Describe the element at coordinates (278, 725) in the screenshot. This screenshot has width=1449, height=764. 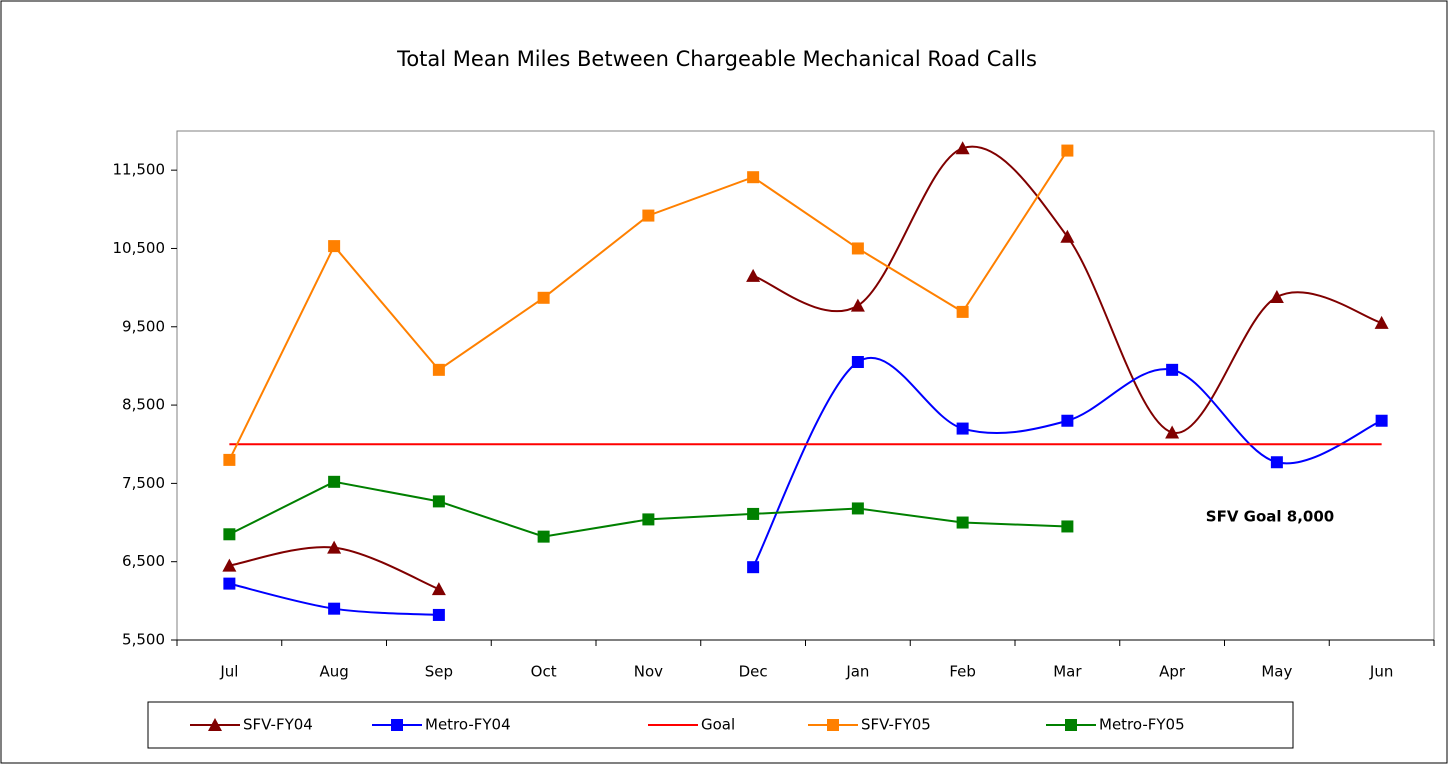
I see `legend-label: SFV-FY04` at that location.